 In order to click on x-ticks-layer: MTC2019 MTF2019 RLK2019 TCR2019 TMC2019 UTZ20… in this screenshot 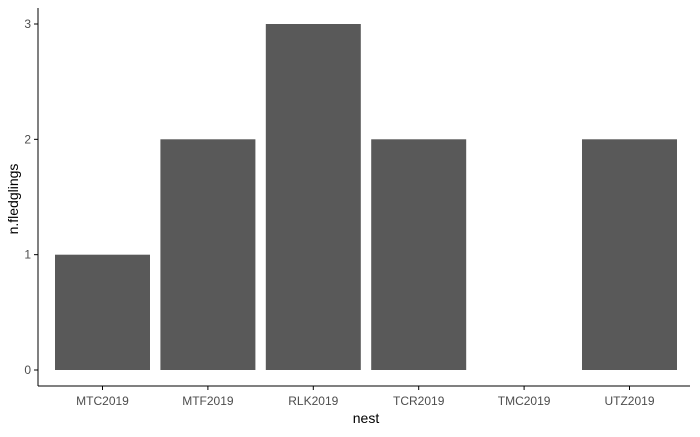, I will do `click(365, 397)`.